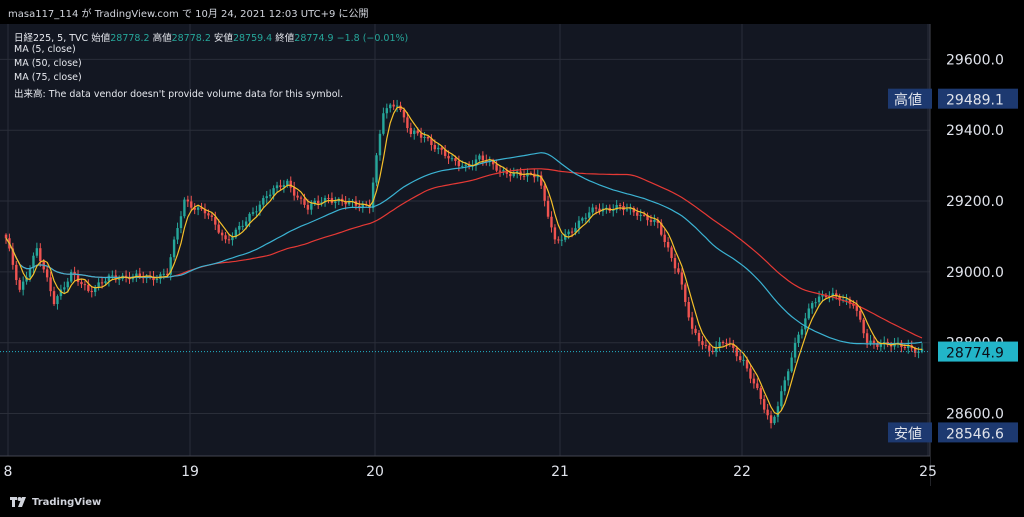  I want to click on close-value: 28774.9, so click(314, 38).